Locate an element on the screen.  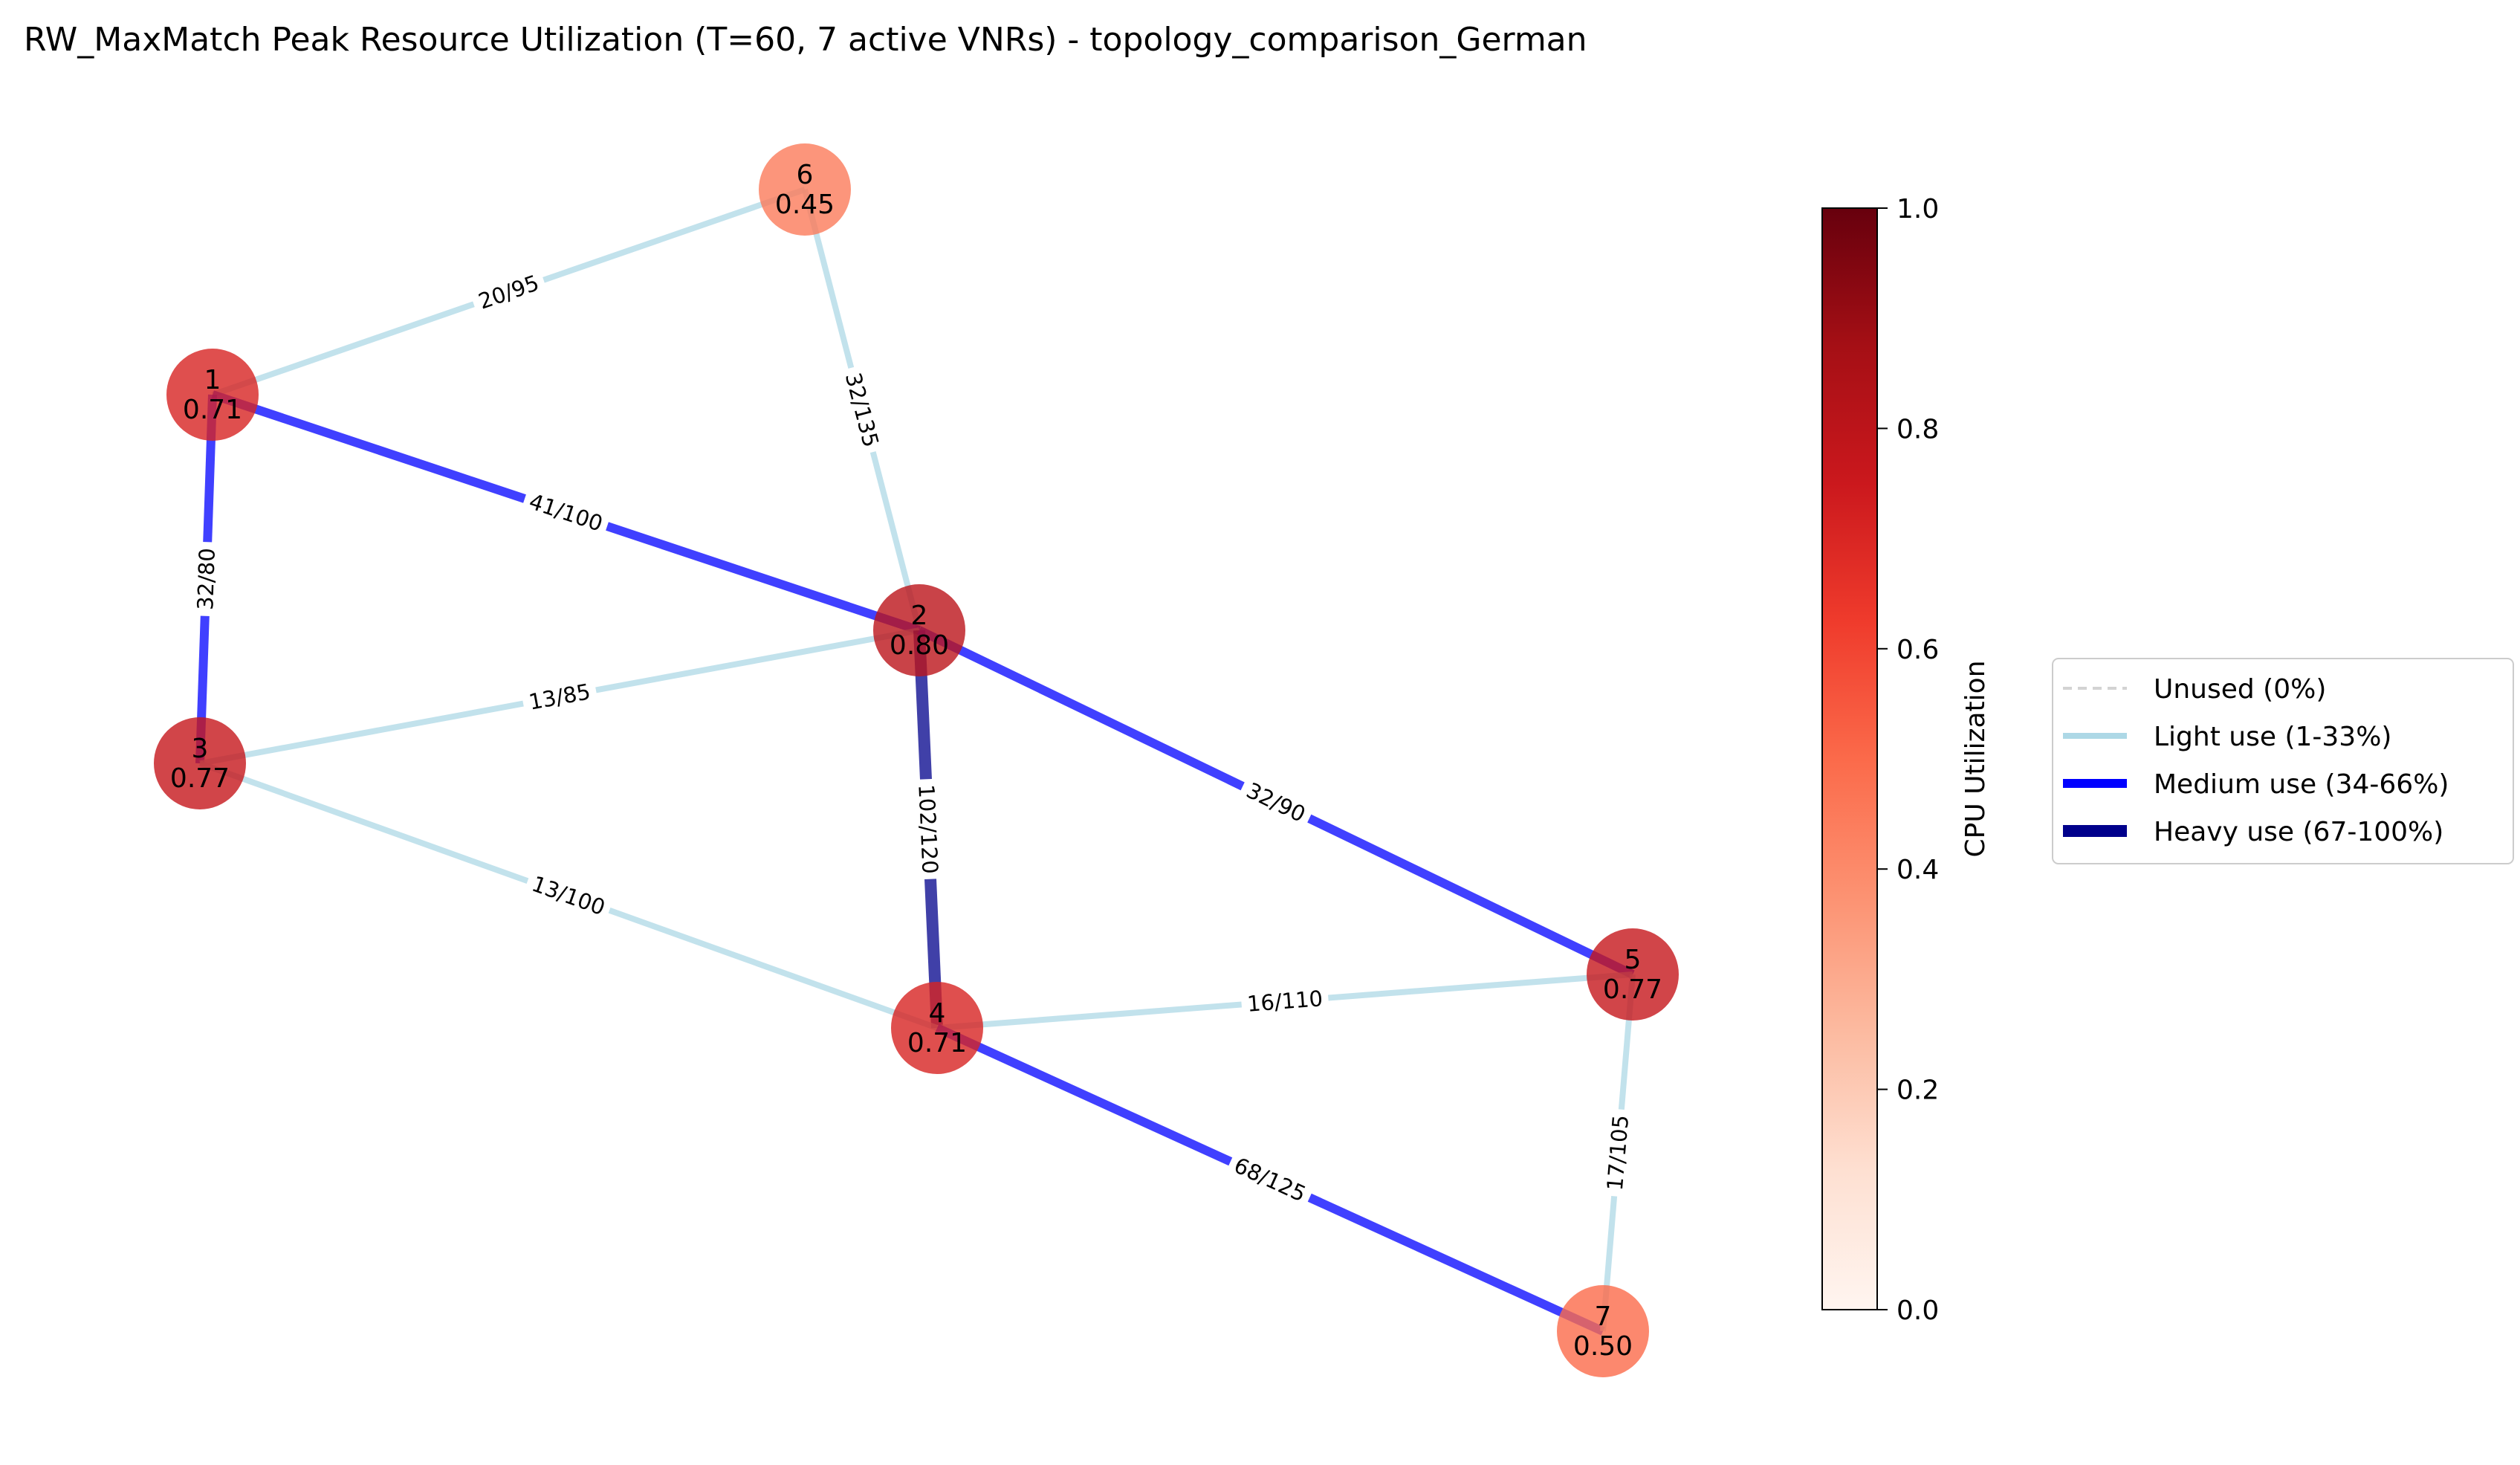
svg-text: Unused (0%) is located at coordinates (2240, 689).